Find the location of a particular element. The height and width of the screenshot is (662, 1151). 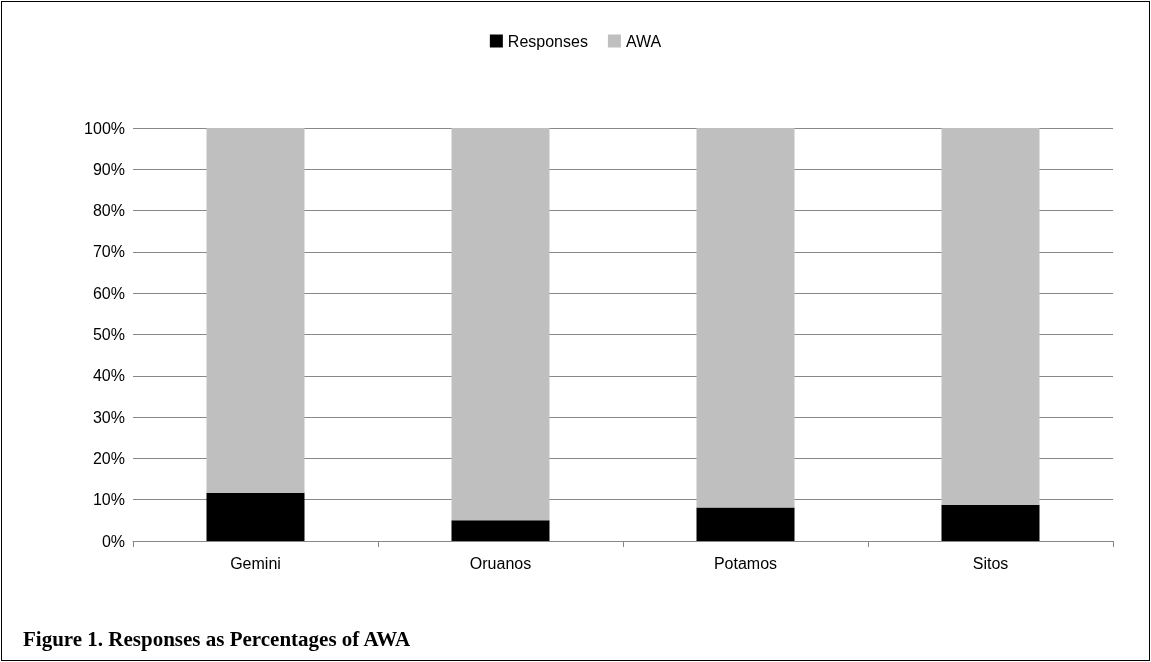

y-tick-label: 40% is located at coordinates (108, 376).